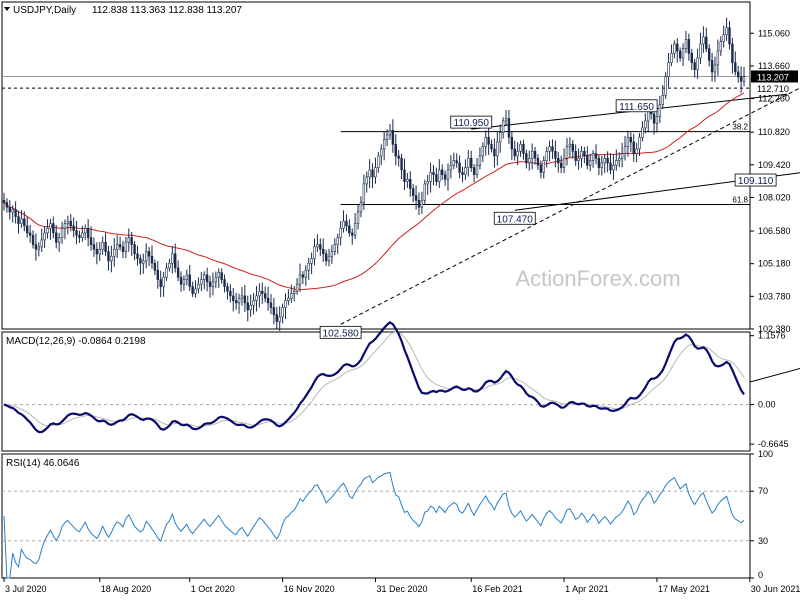  I want to click on price-annotation-label: 109.110, so click(756, 181).